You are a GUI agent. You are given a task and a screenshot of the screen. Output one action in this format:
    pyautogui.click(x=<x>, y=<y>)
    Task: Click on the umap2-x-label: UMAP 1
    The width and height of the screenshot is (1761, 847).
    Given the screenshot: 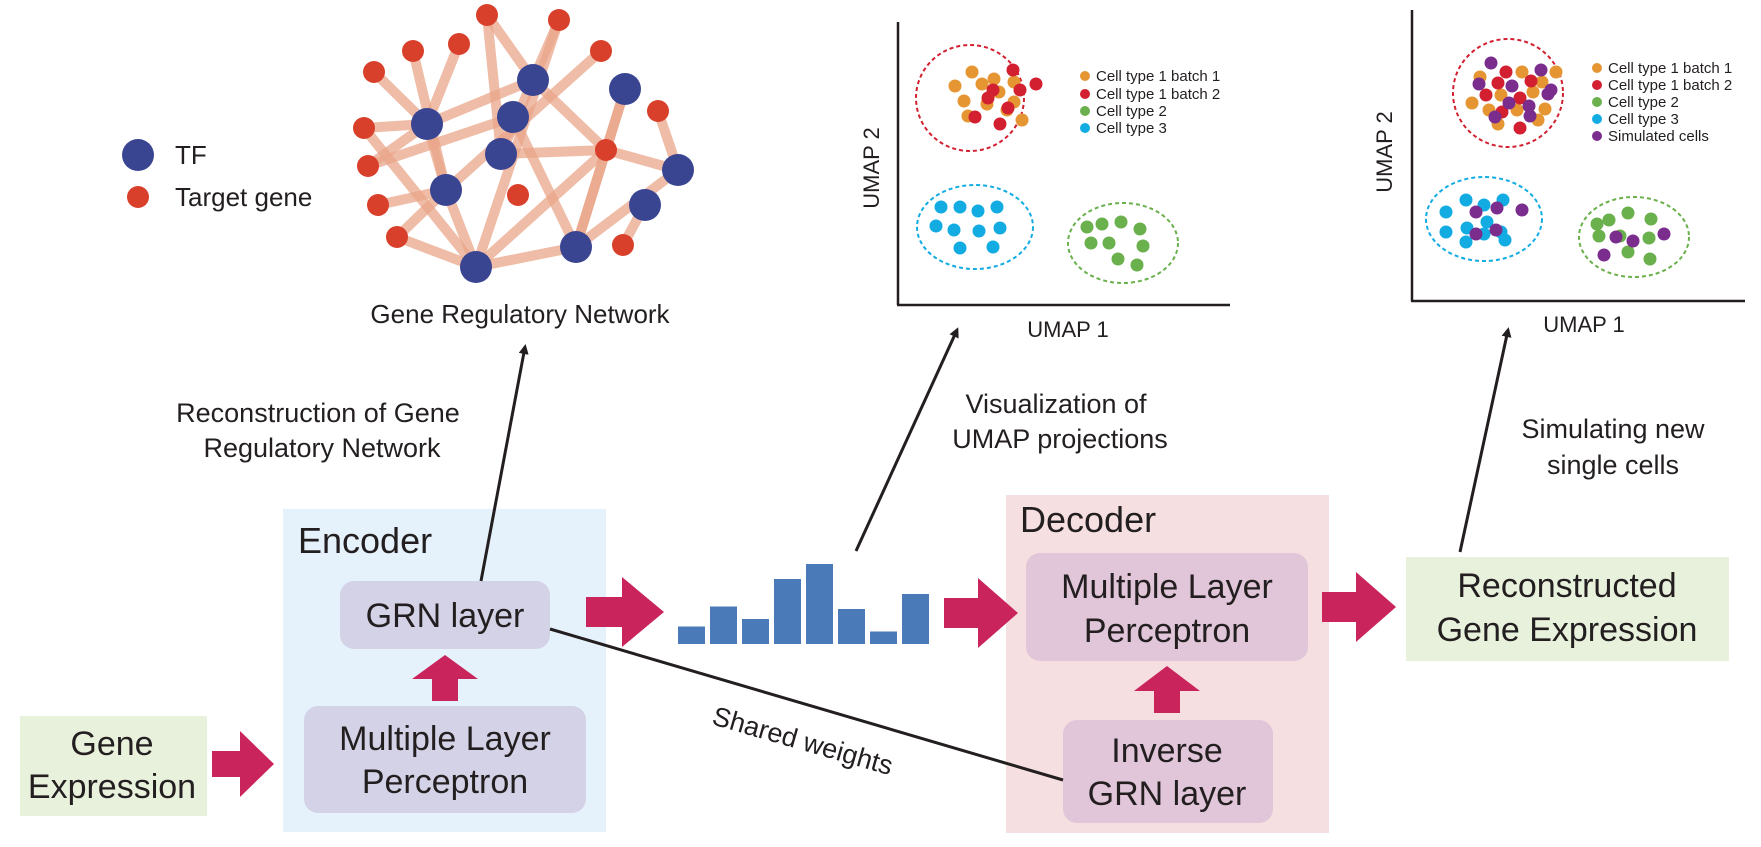 What is the action you would take?
    pyautogui.click(x=1584, y=324)
    